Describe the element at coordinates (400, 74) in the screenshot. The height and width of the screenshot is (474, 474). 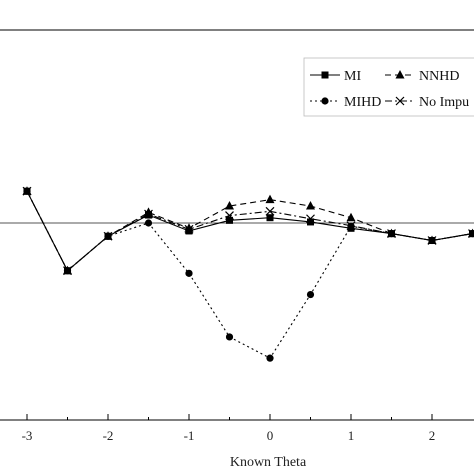
I see `legend-marker-nnhd` at that location.